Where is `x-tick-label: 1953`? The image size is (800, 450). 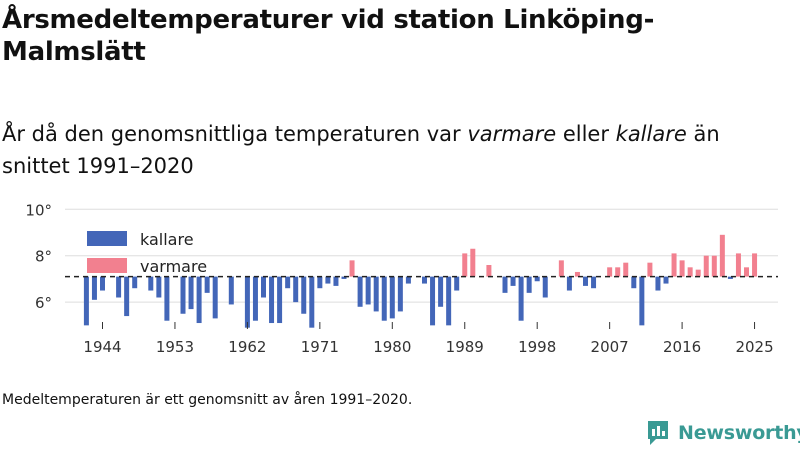 x-tick-label: 1953 is located at coordinates (175, 347).